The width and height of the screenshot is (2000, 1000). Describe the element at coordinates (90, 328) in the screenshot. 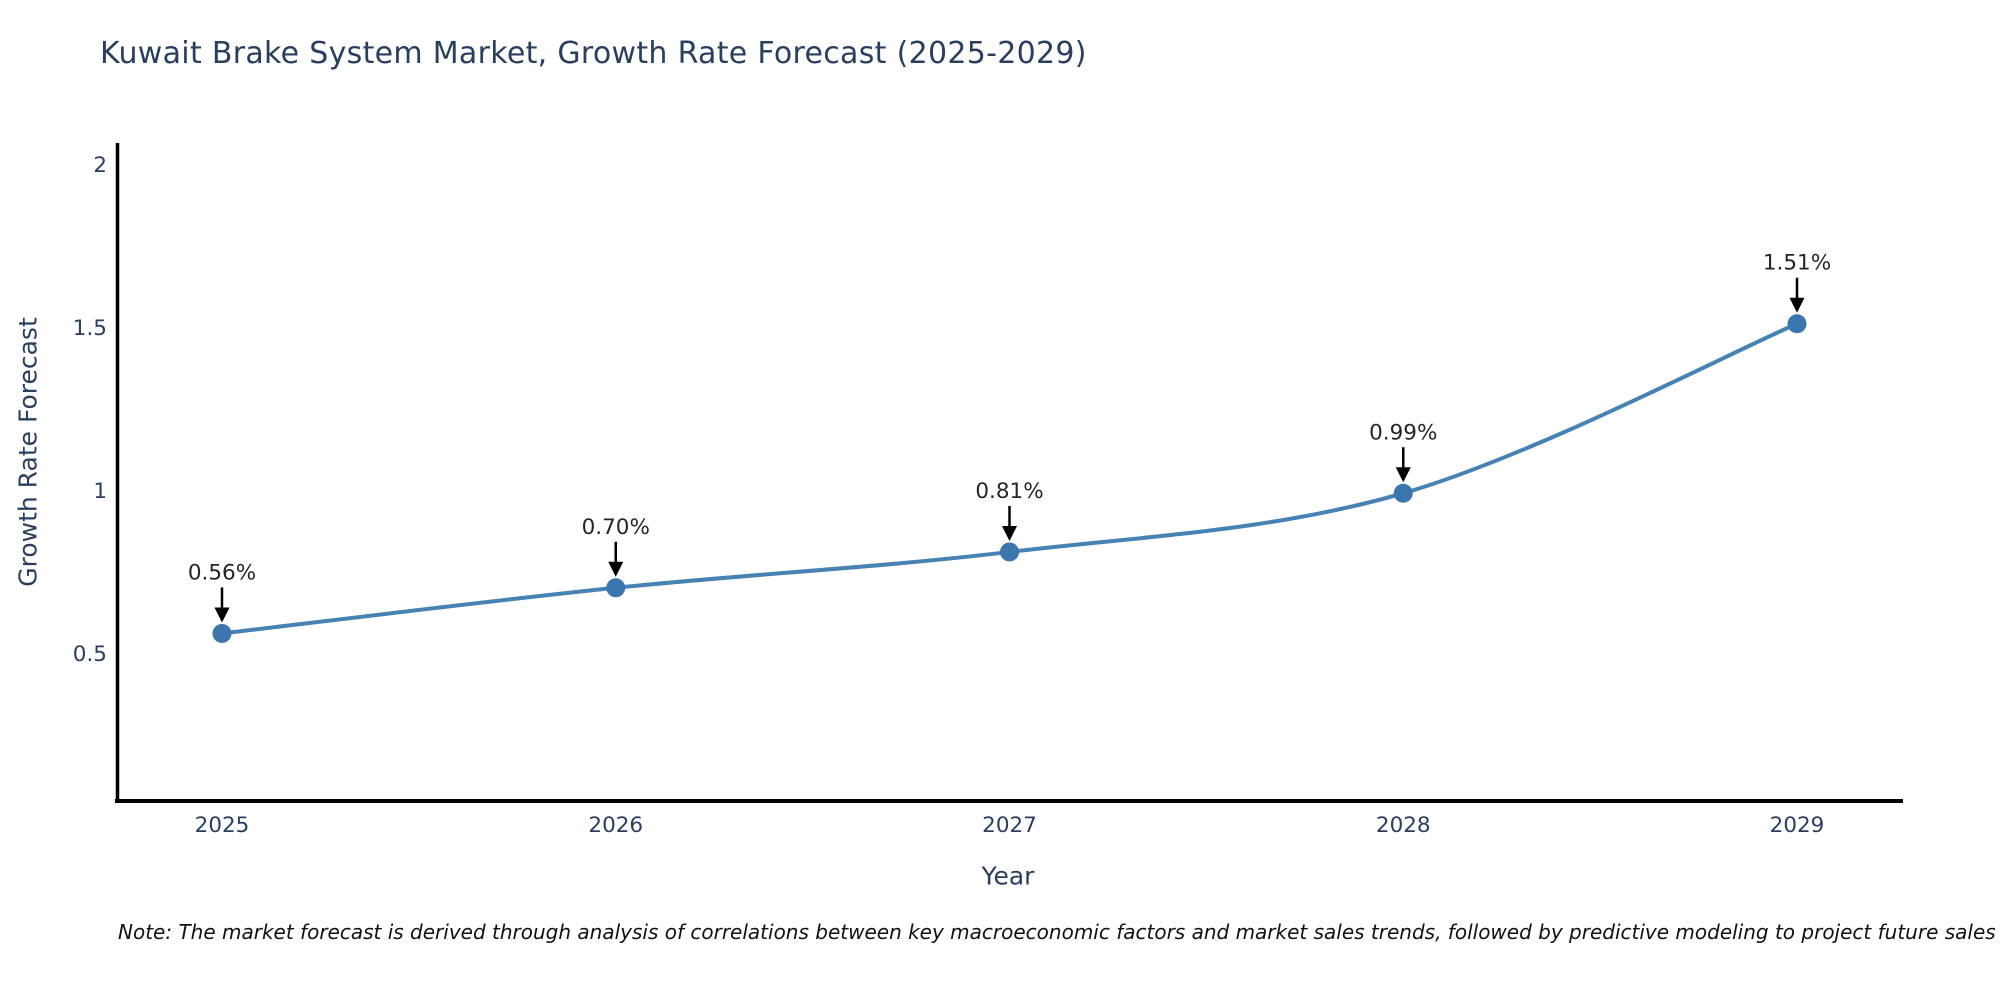

I see `y-tick-label: 1.5` at that location.